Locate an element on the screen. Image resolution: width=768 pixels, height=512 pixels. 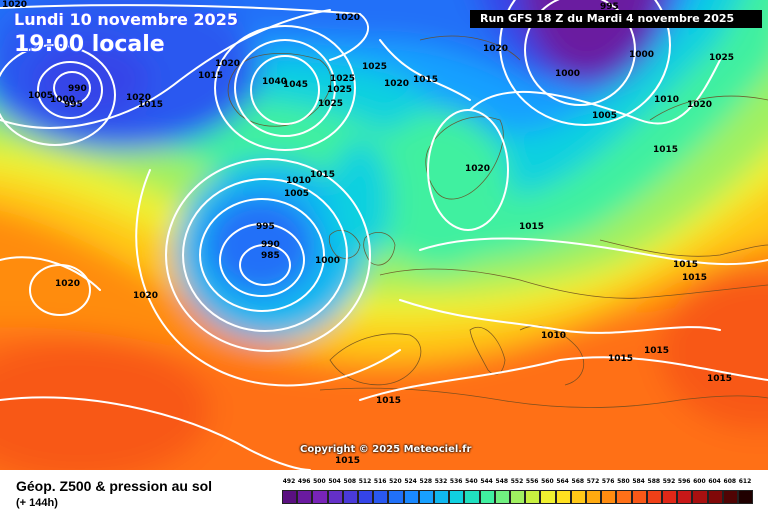
scale-tick-label: 592 is located at coordinates (669, 481).